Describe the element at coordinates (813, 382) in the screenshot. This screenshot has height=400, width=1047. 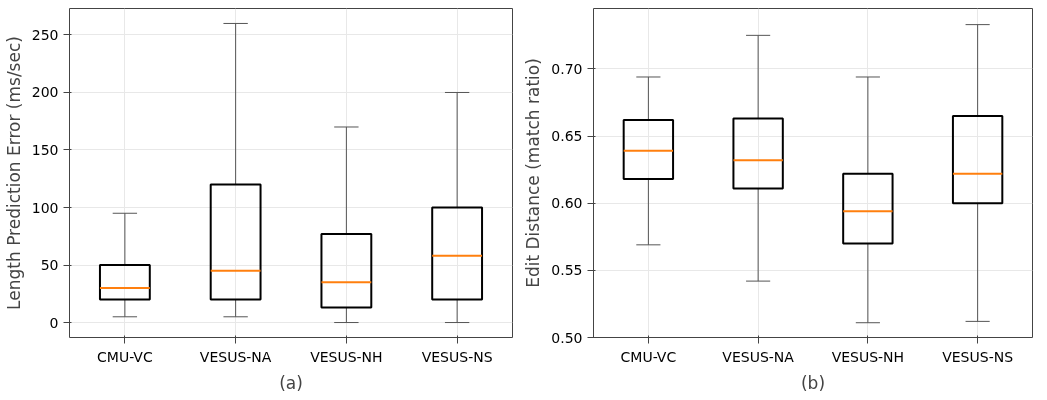
I see `x-axis-title: (b)` at that location.